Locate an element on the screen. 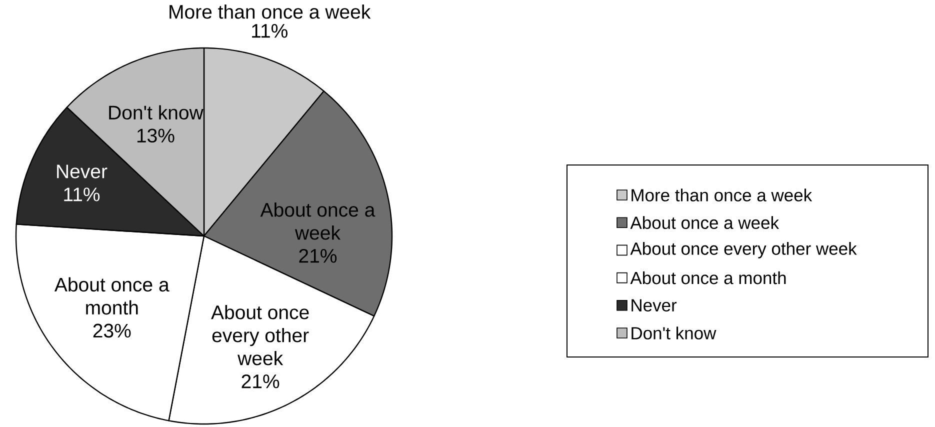  legend-label: Never is located at coordinates (654, 305).